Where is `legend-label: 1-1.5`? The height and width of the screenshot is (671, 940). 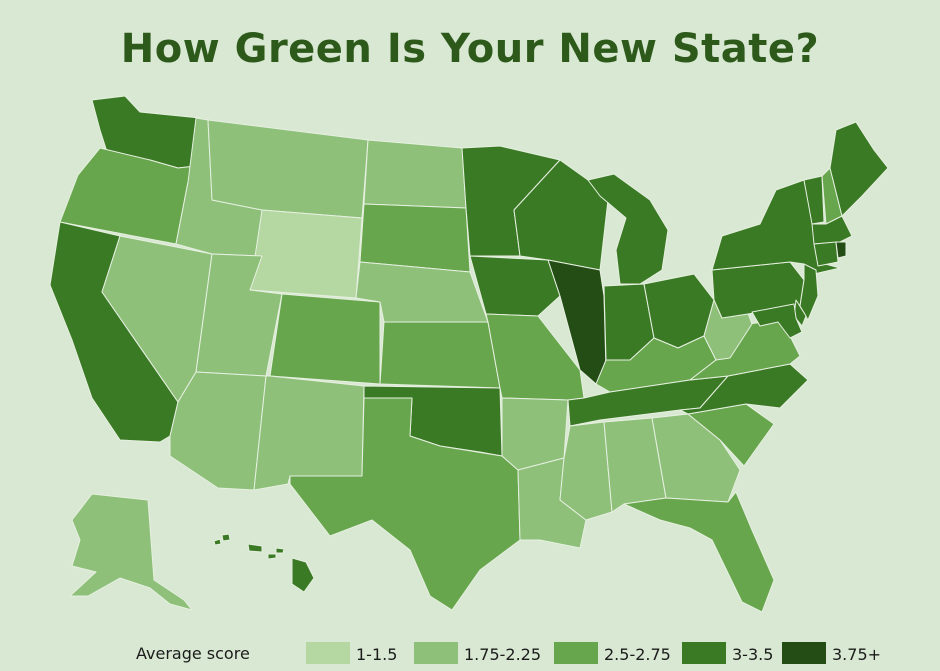
legend-label: 1-1.5 is located at coordinates (377, 654).